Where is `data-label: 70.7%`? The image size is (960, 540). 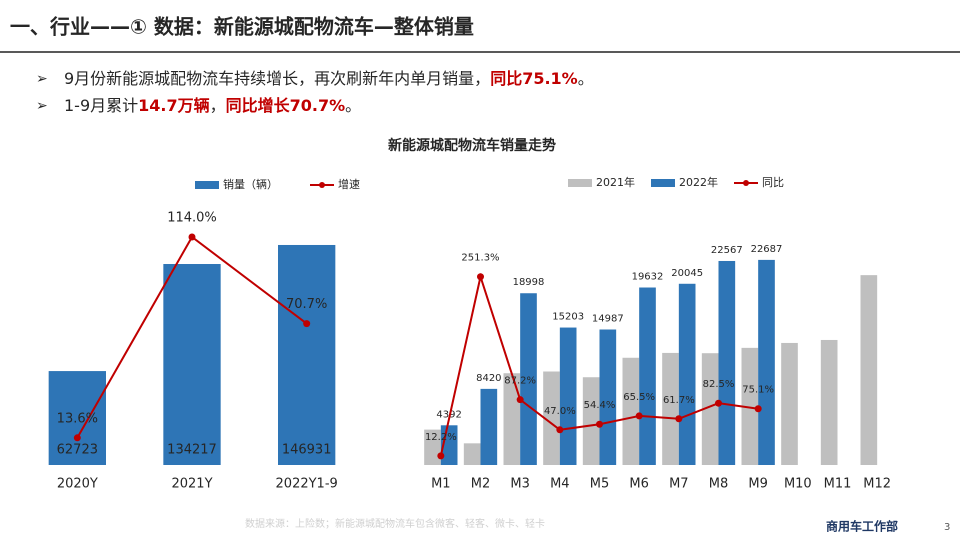
data-label: 70.7% is located at coordinates (306, 304).